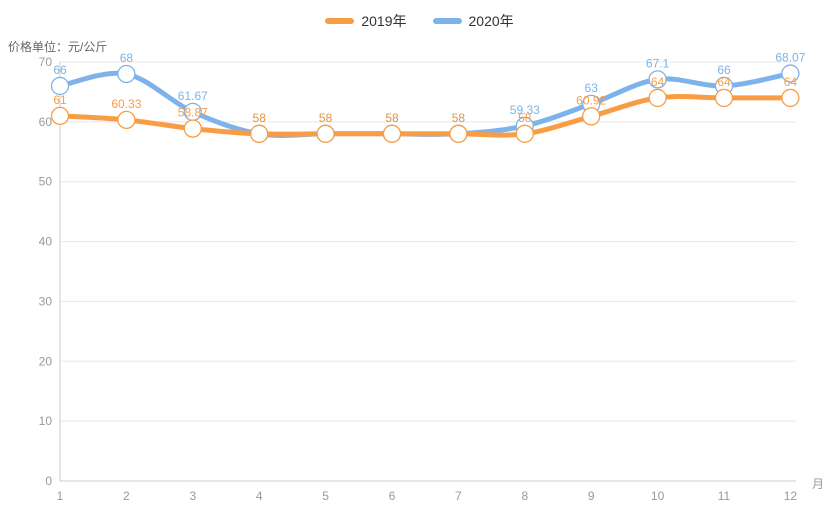 The height and width of the screenshot is (527, 839). What do you see at coordinates (60, 100) in the screenshot?
I see `data-label-2019年-1: 61` at bounding box center [60, 100].